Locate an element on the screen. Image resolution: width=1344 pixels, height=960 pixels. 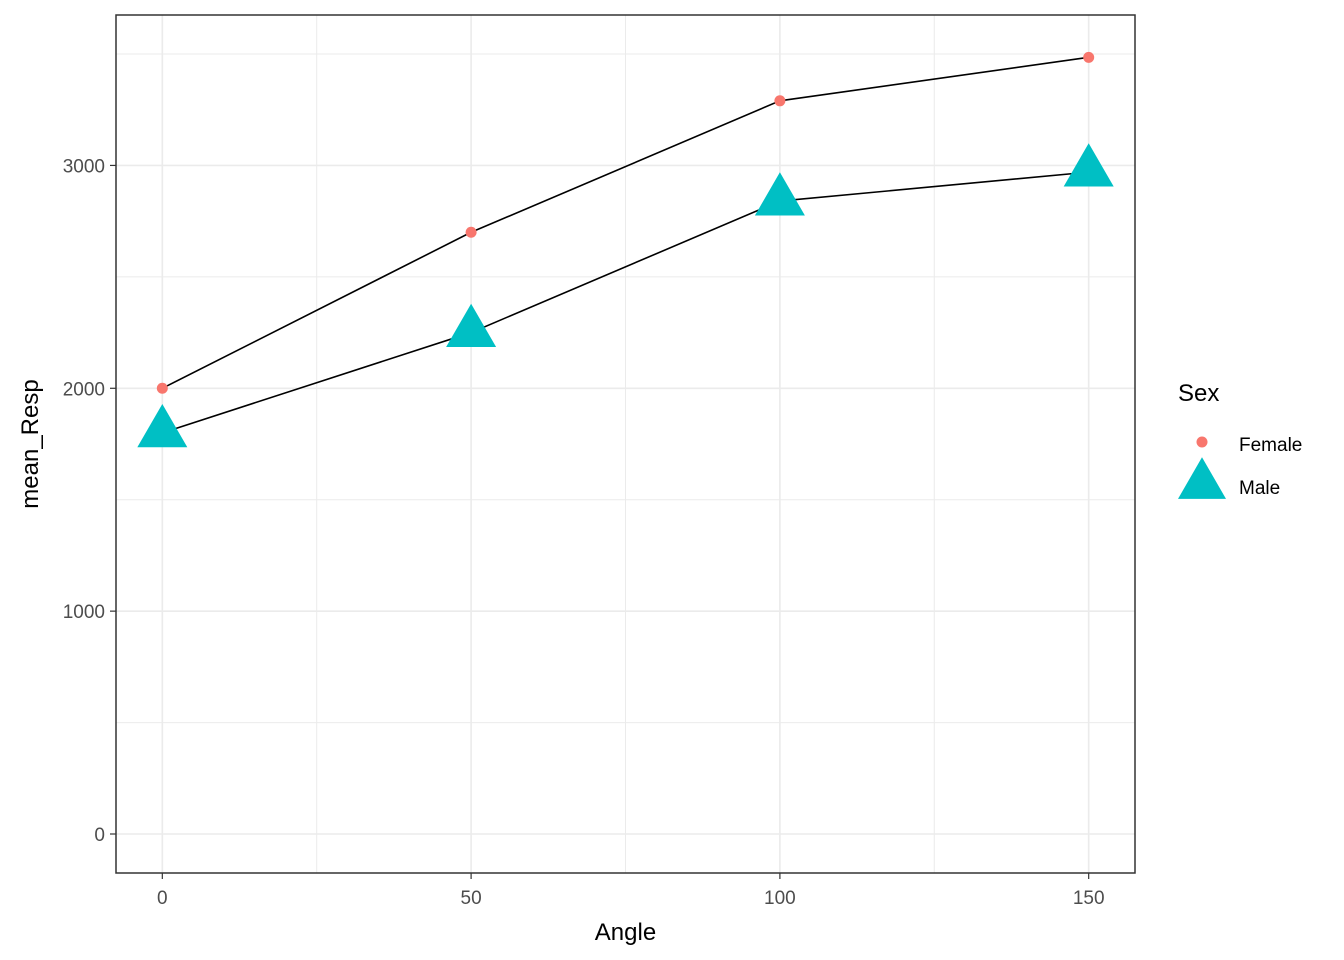
legend-items: Female Male is located at coordinates (1240, 467).